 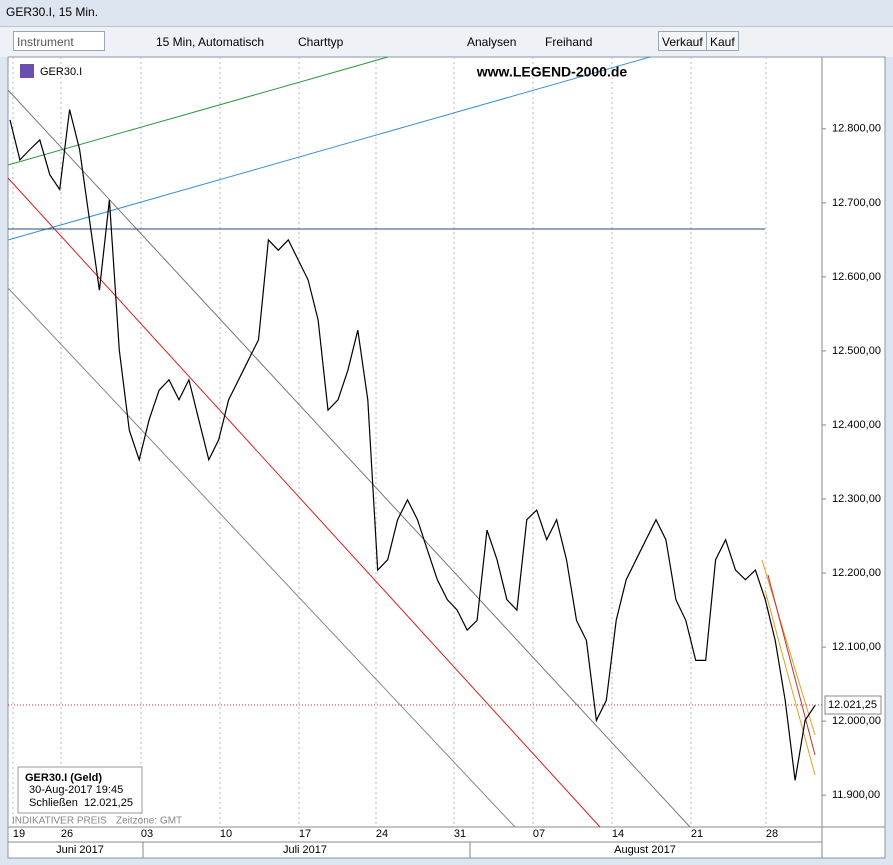 I want to click on x-tick-label: 03, so click(x=147, y=834).